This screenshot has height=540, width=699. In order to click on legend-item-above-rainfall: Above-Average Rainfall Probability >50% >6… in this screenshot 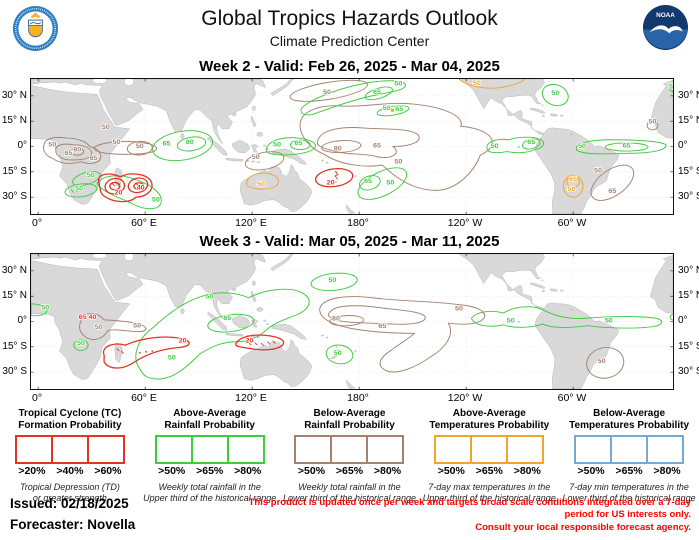, I will do `click(210, 455)`.